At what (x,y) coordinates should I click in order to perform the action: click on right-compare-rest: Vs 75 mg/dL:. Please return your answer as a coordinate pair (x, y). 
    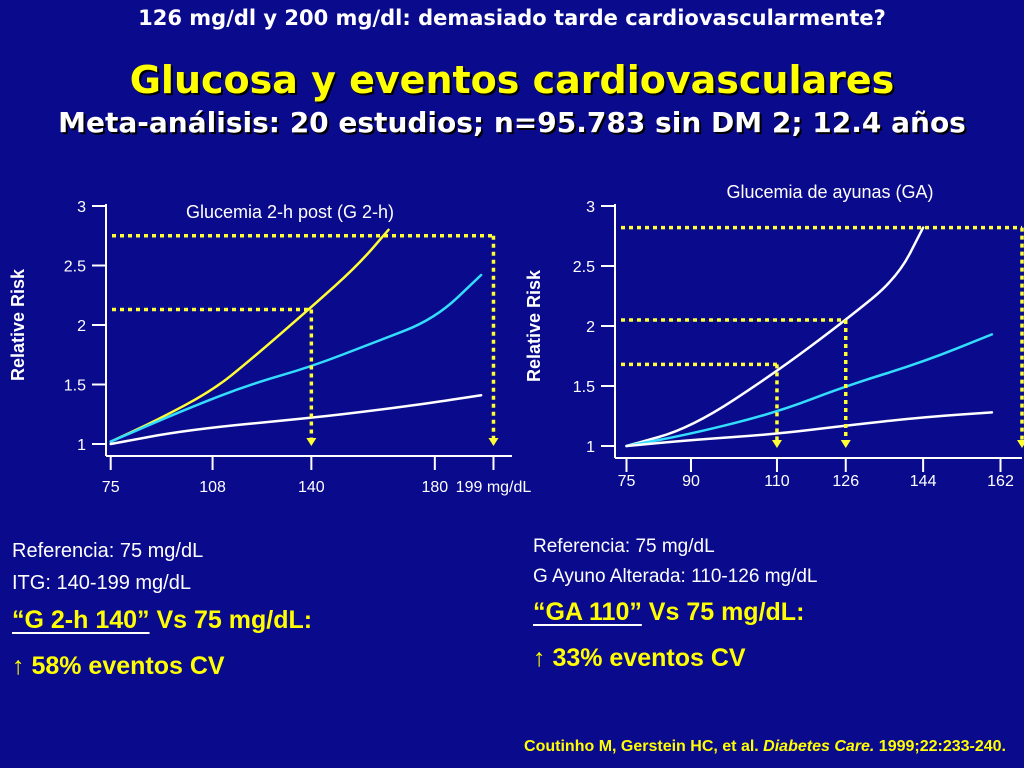
    Looking at the image, I should click on (723, 612).